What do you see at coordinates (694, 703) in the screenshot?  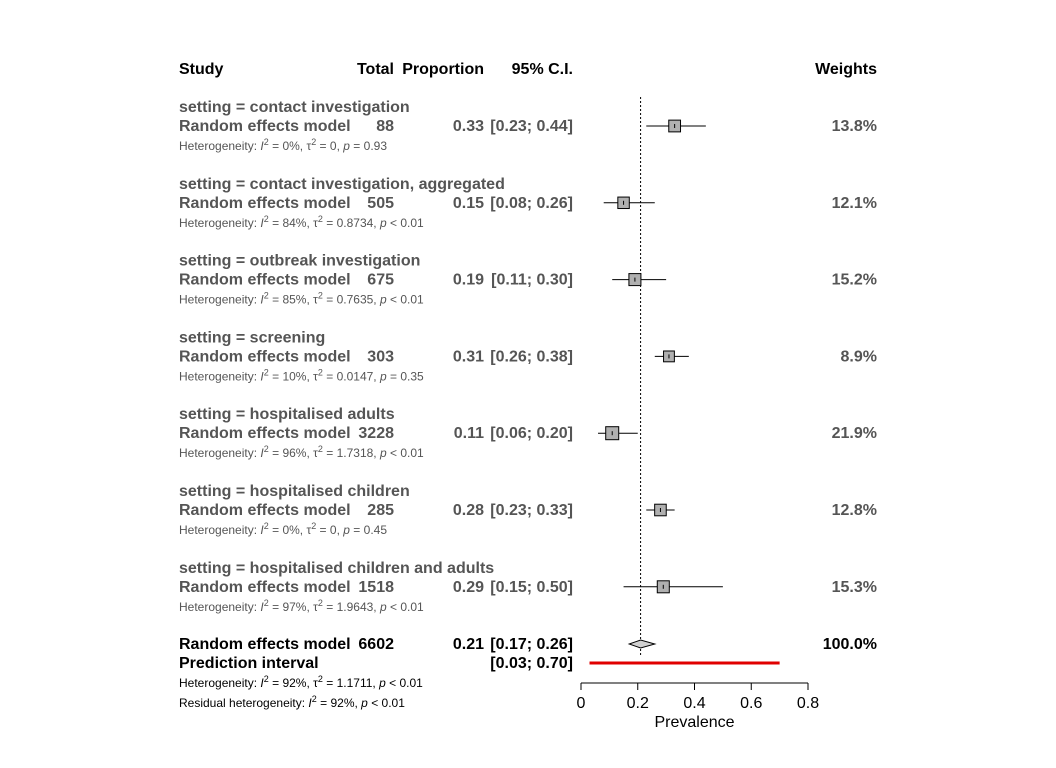 I see `x-tick-label-0.4: 0.4` at bounding box center [694, 703].